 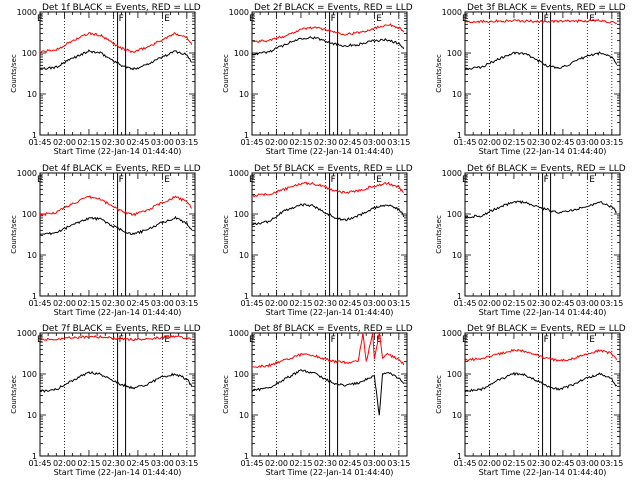 I want to click on panel-title: Det 9f BLACK = Events, RED = LLD, so click(x=546, y=329).